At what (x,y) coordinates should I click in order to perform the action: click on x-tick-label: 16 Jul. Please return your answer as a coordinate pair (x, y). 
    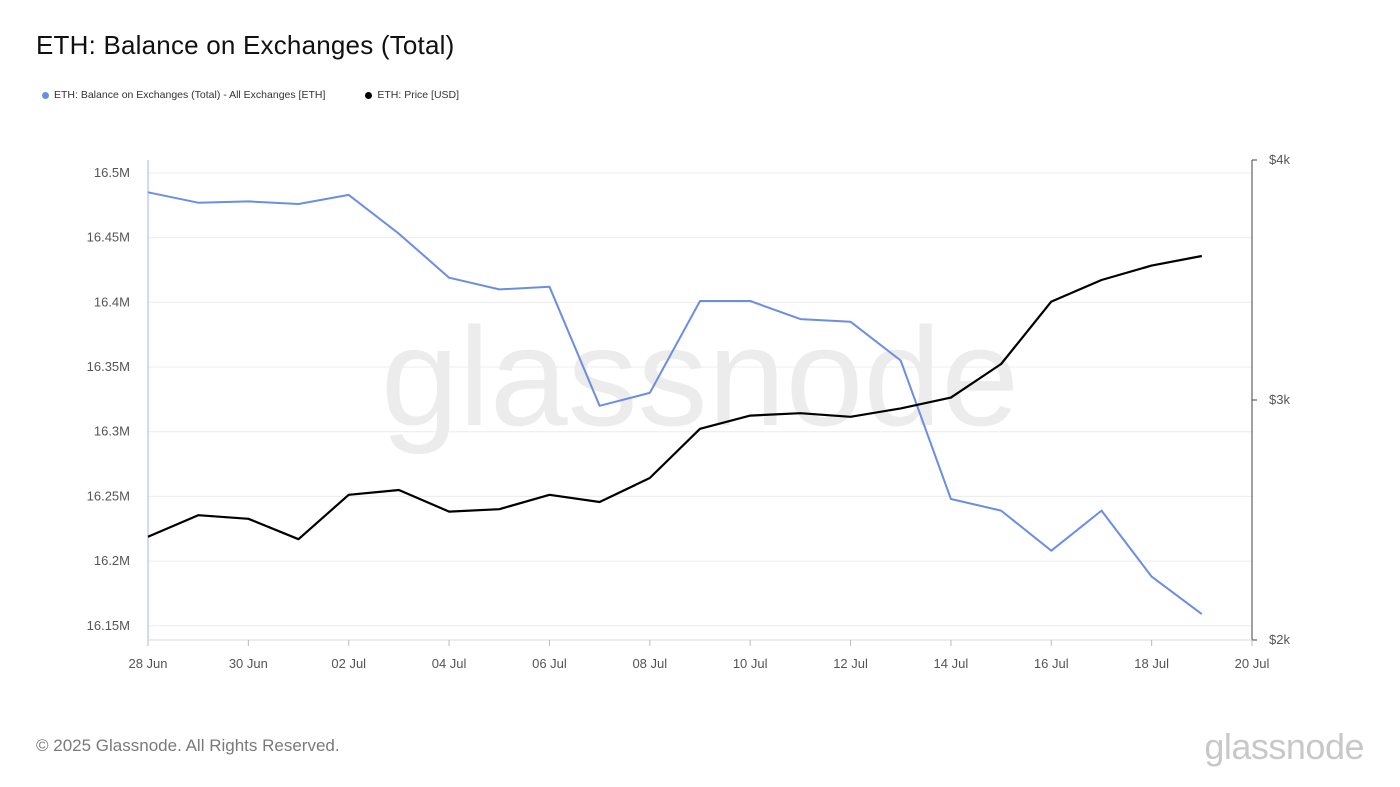
    Looking at the image, I should click on (1051, 663).